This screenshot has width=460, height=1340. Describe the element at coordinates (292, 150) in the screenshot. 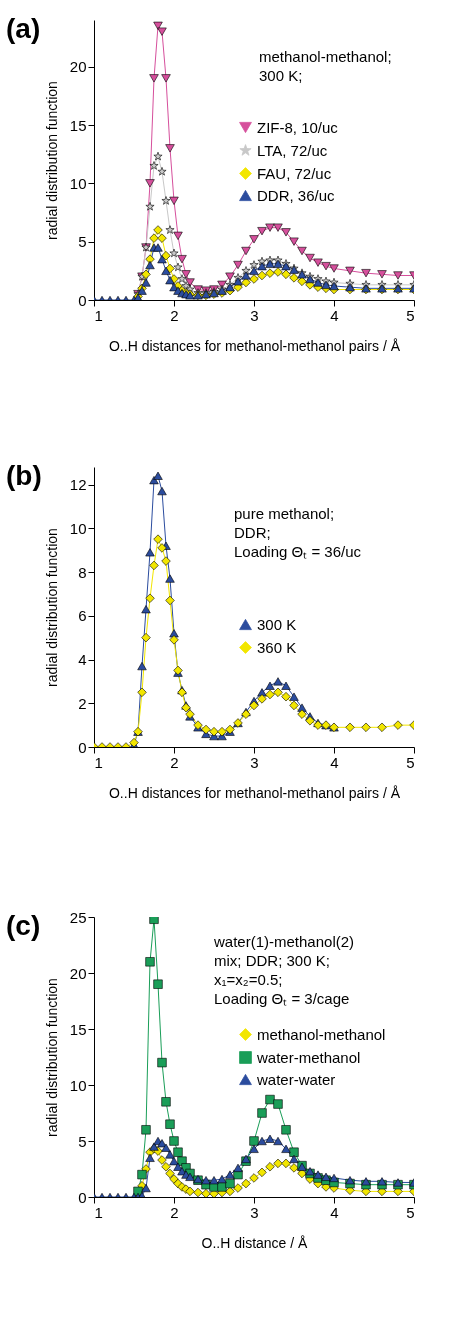

I see `legend-label: LTA, 72/uc` at that location.